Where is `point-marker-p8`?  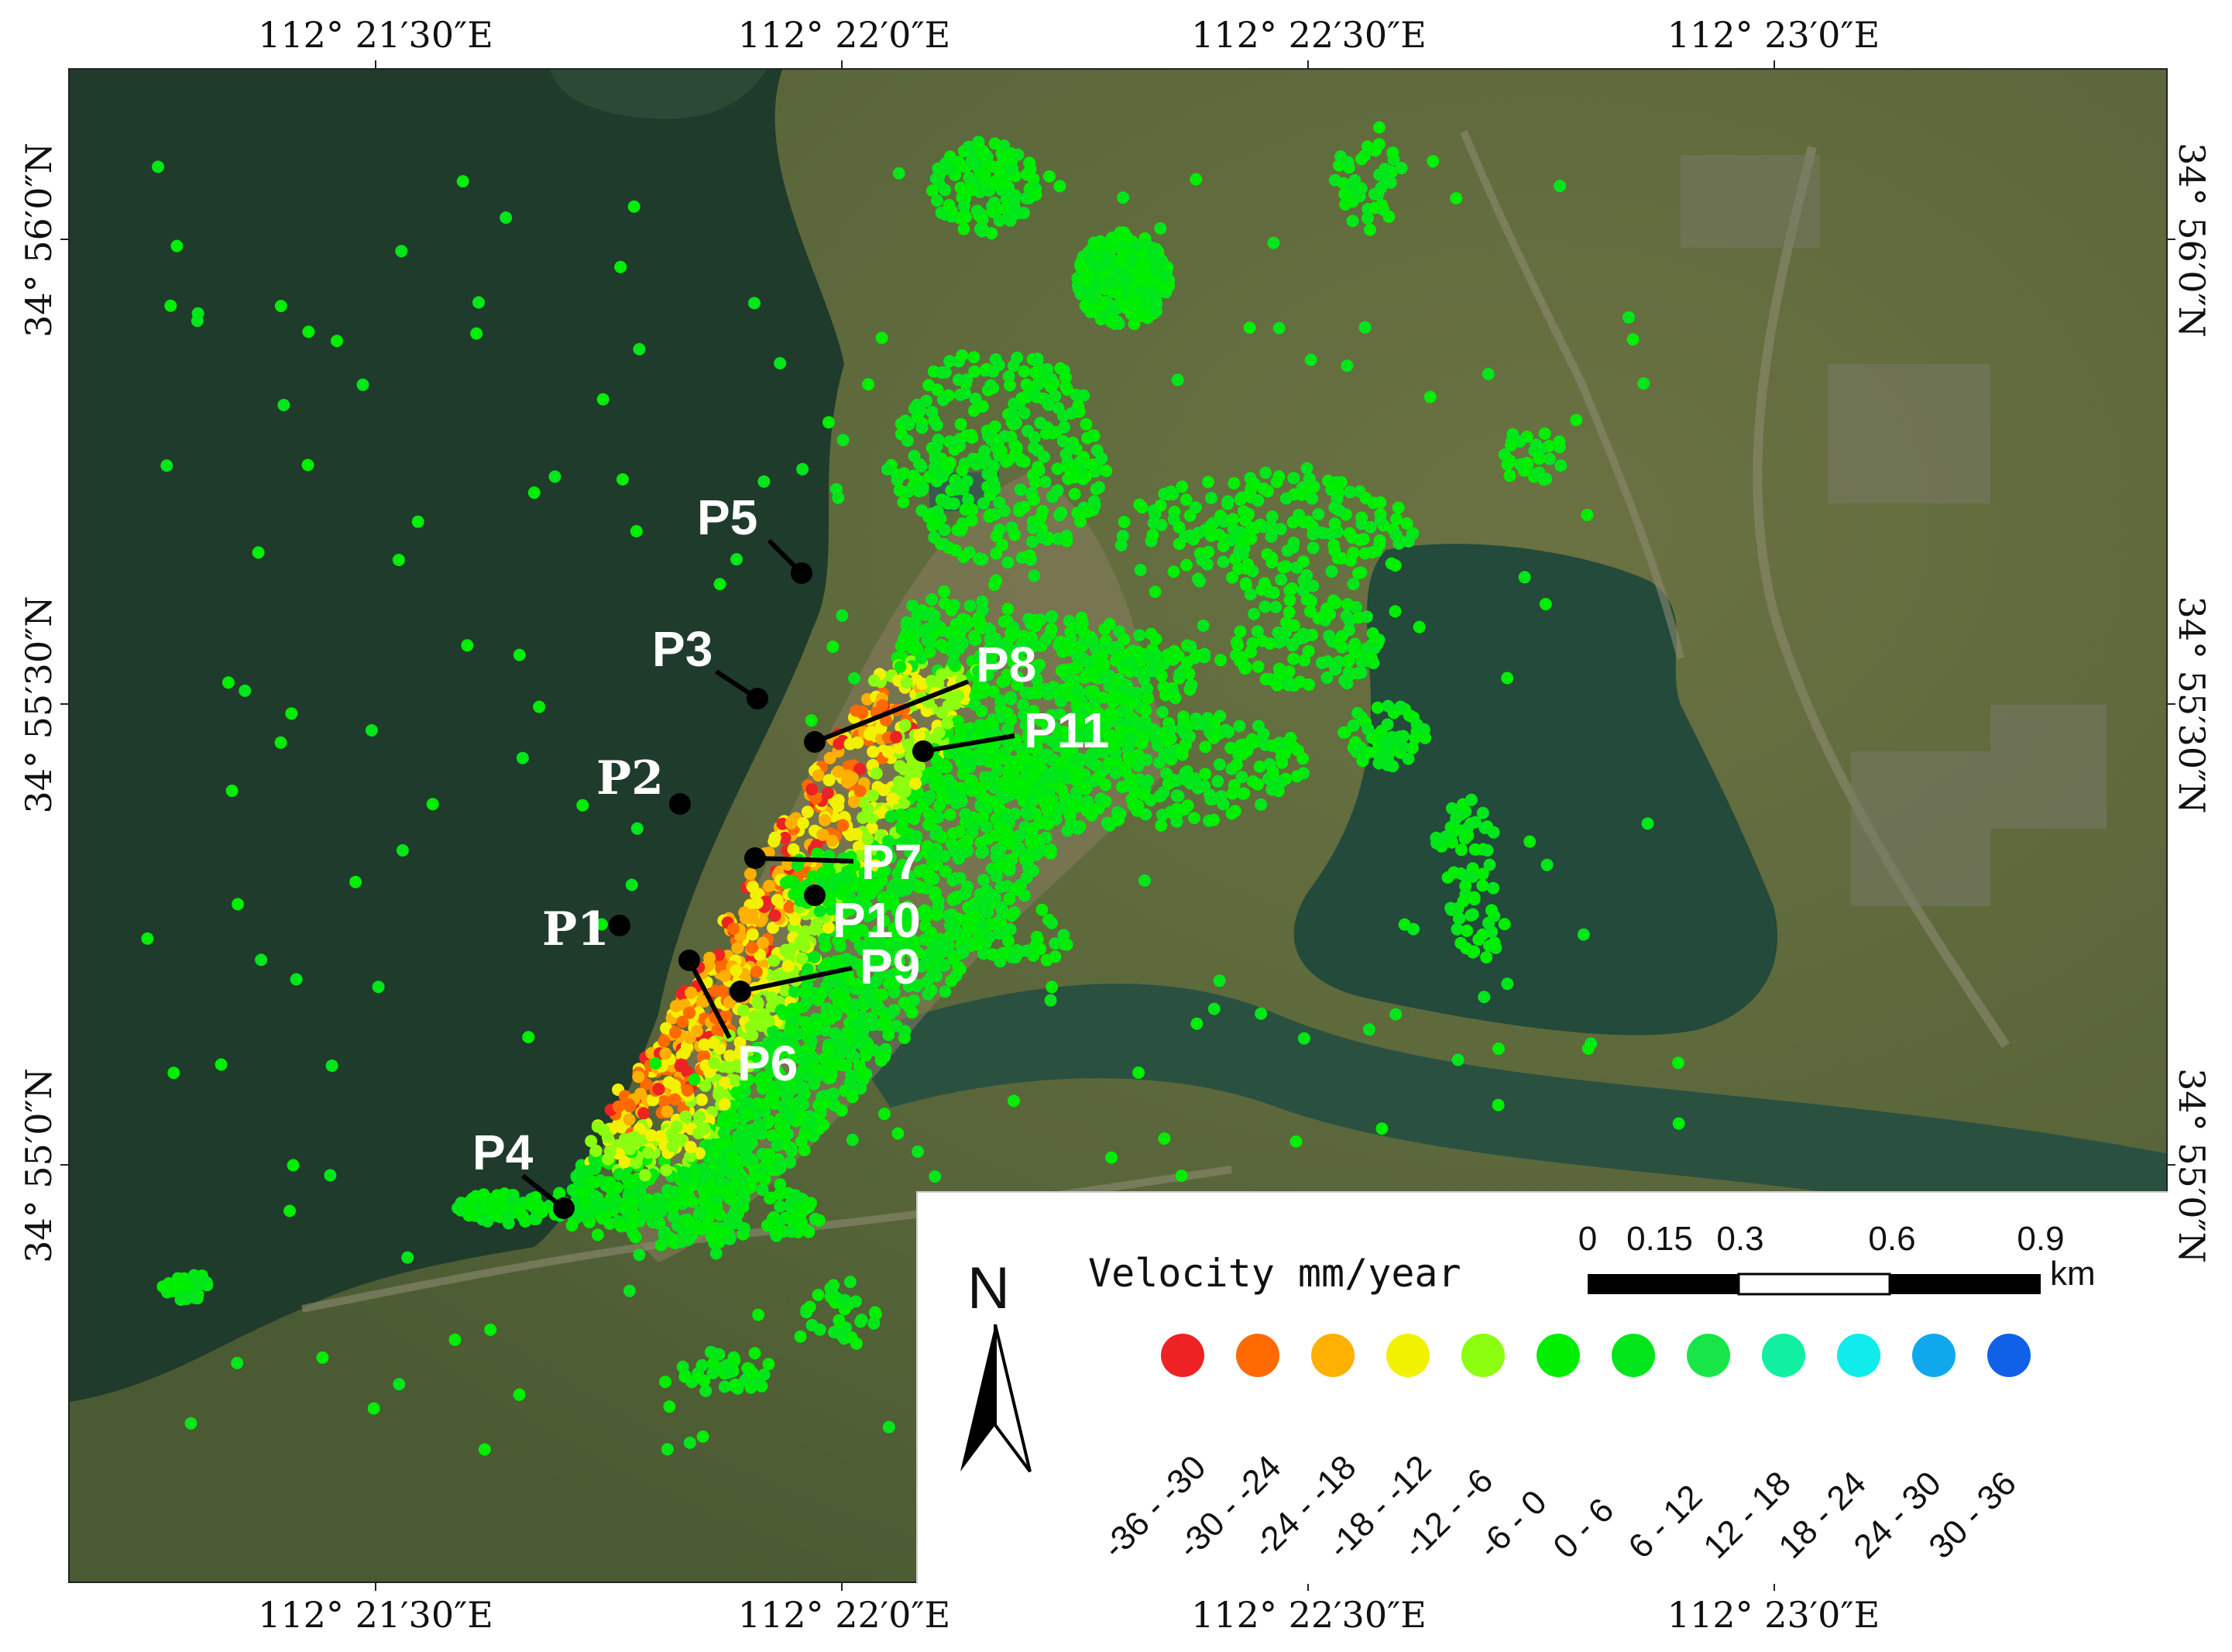 point-marker-p8 is located at coordinates (815, 742).